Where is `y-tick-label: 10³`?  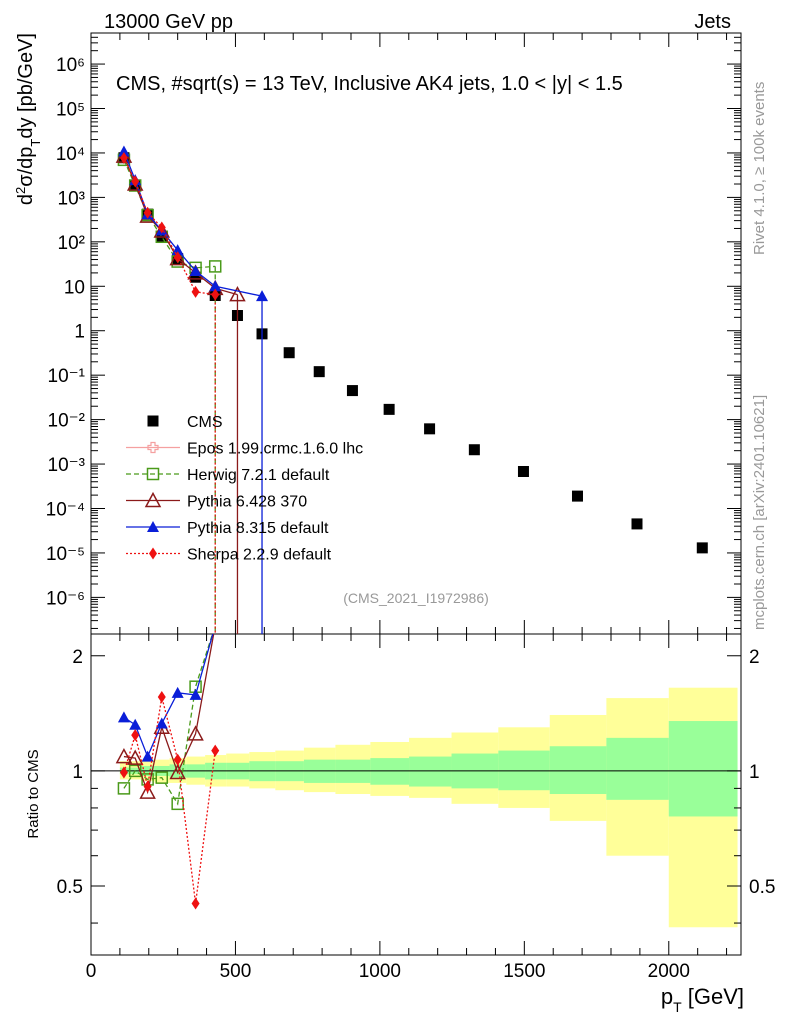
y-tick-label: 10³ is located at coordinates (71, 198).